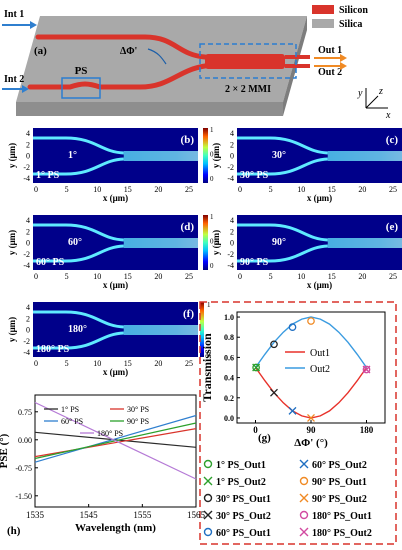  What do you see at coordinates (343, 66) in the screenshot?
I see `out2-arrowhead` at bounding box center [343, 66].